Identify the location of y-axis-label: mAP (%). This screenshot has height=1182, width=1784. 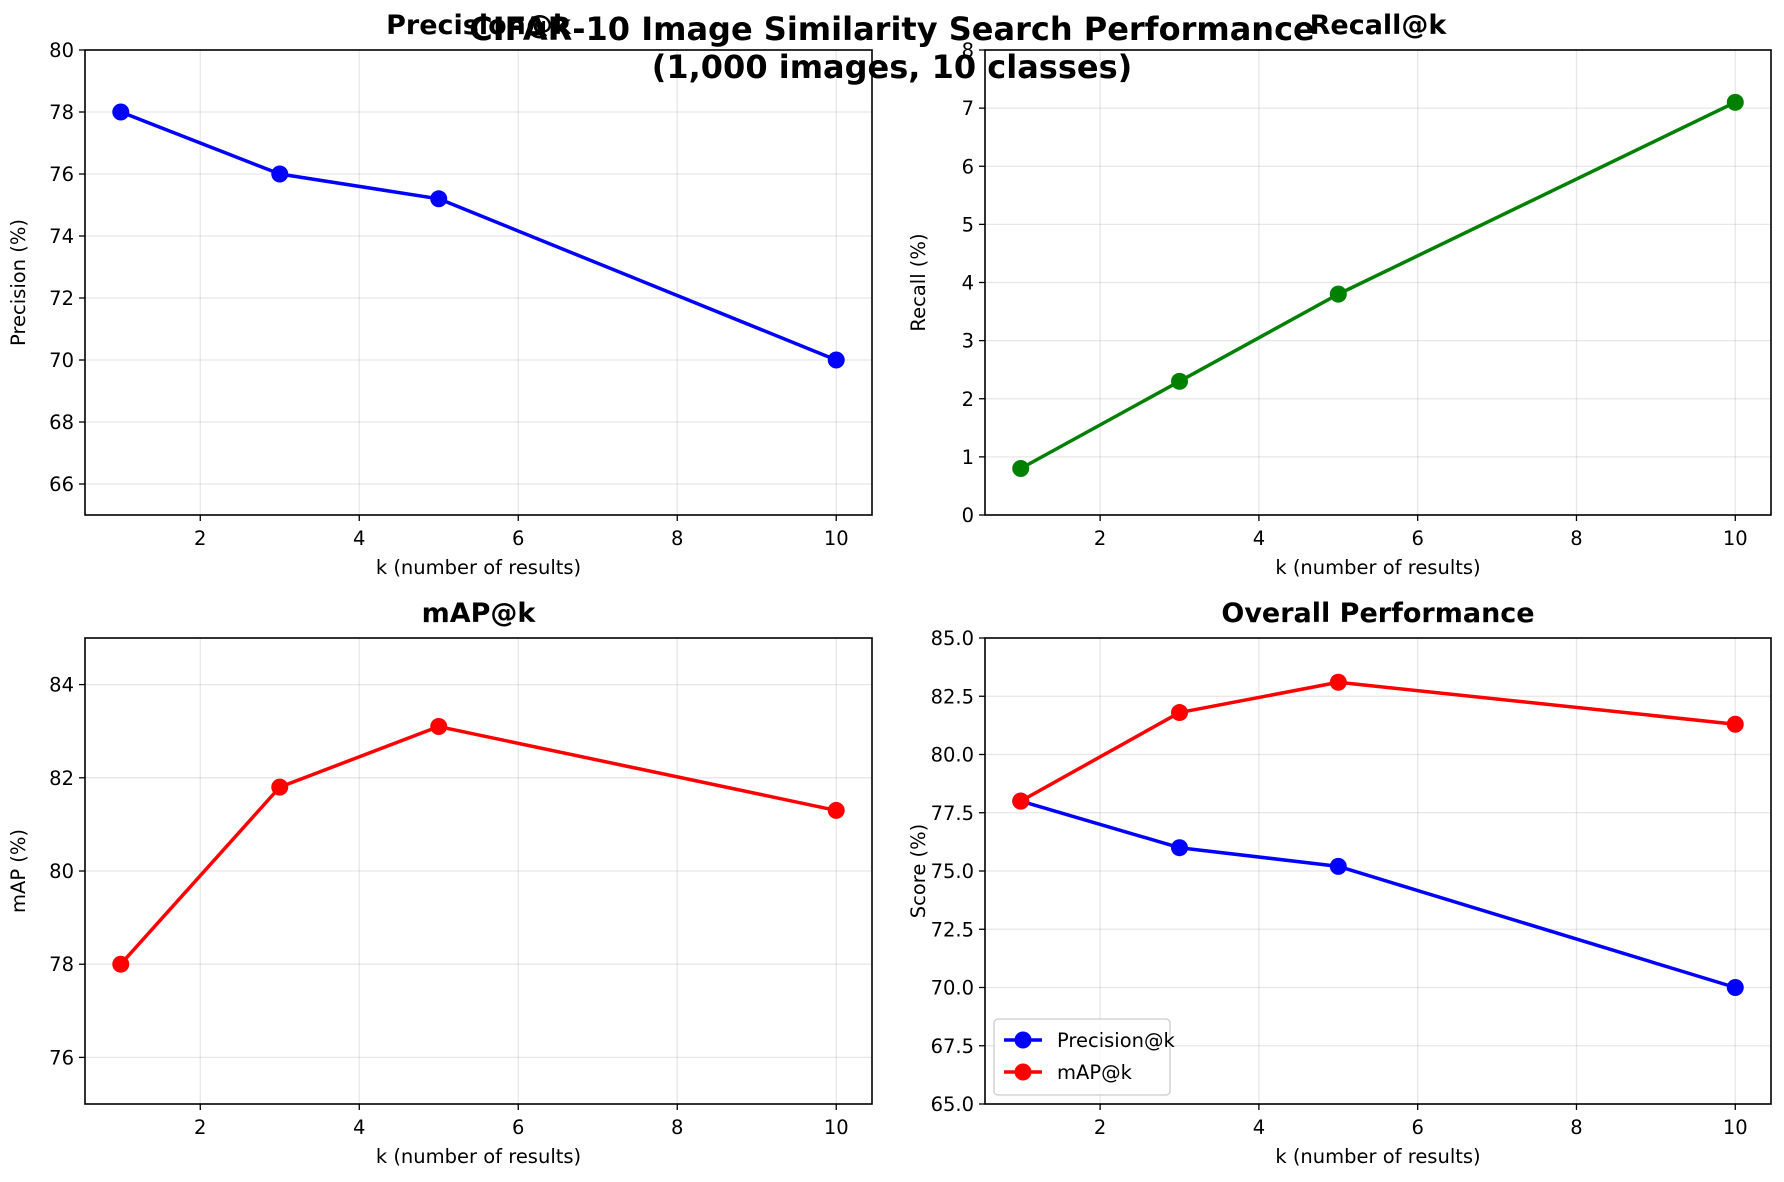
(18, 871).